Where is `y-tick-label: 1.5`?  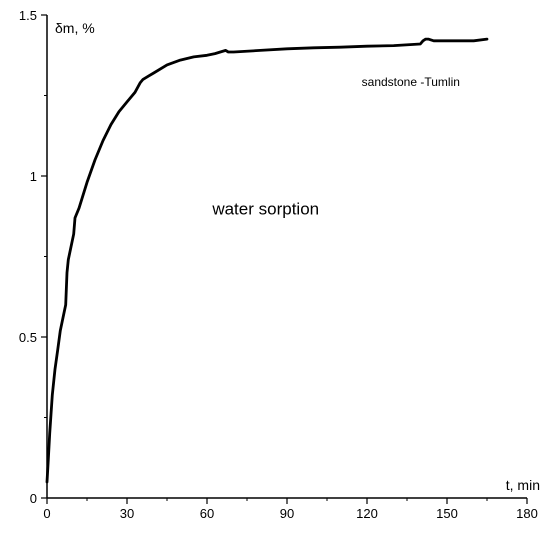
y-tick-label: 1.5 is located at coordinates (28, 15).